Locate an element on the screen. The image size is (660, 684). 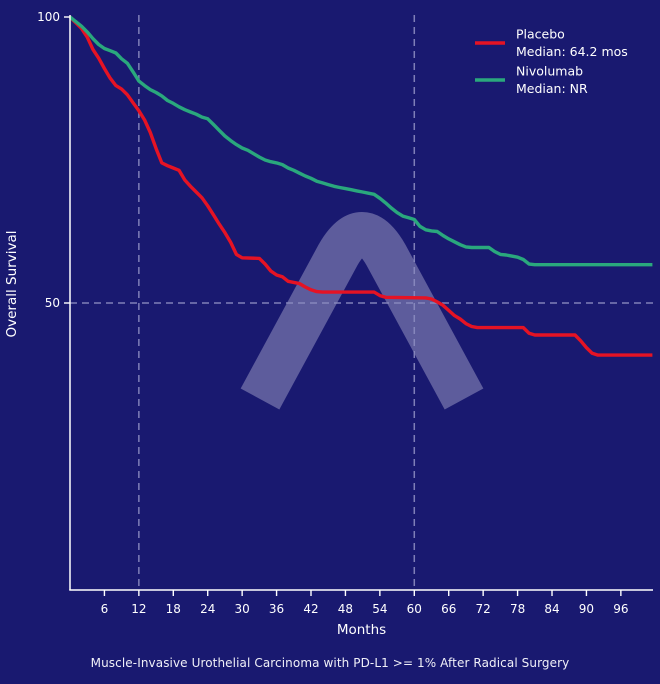
x-tick-label: 18 is located at coordinates (173, 609).